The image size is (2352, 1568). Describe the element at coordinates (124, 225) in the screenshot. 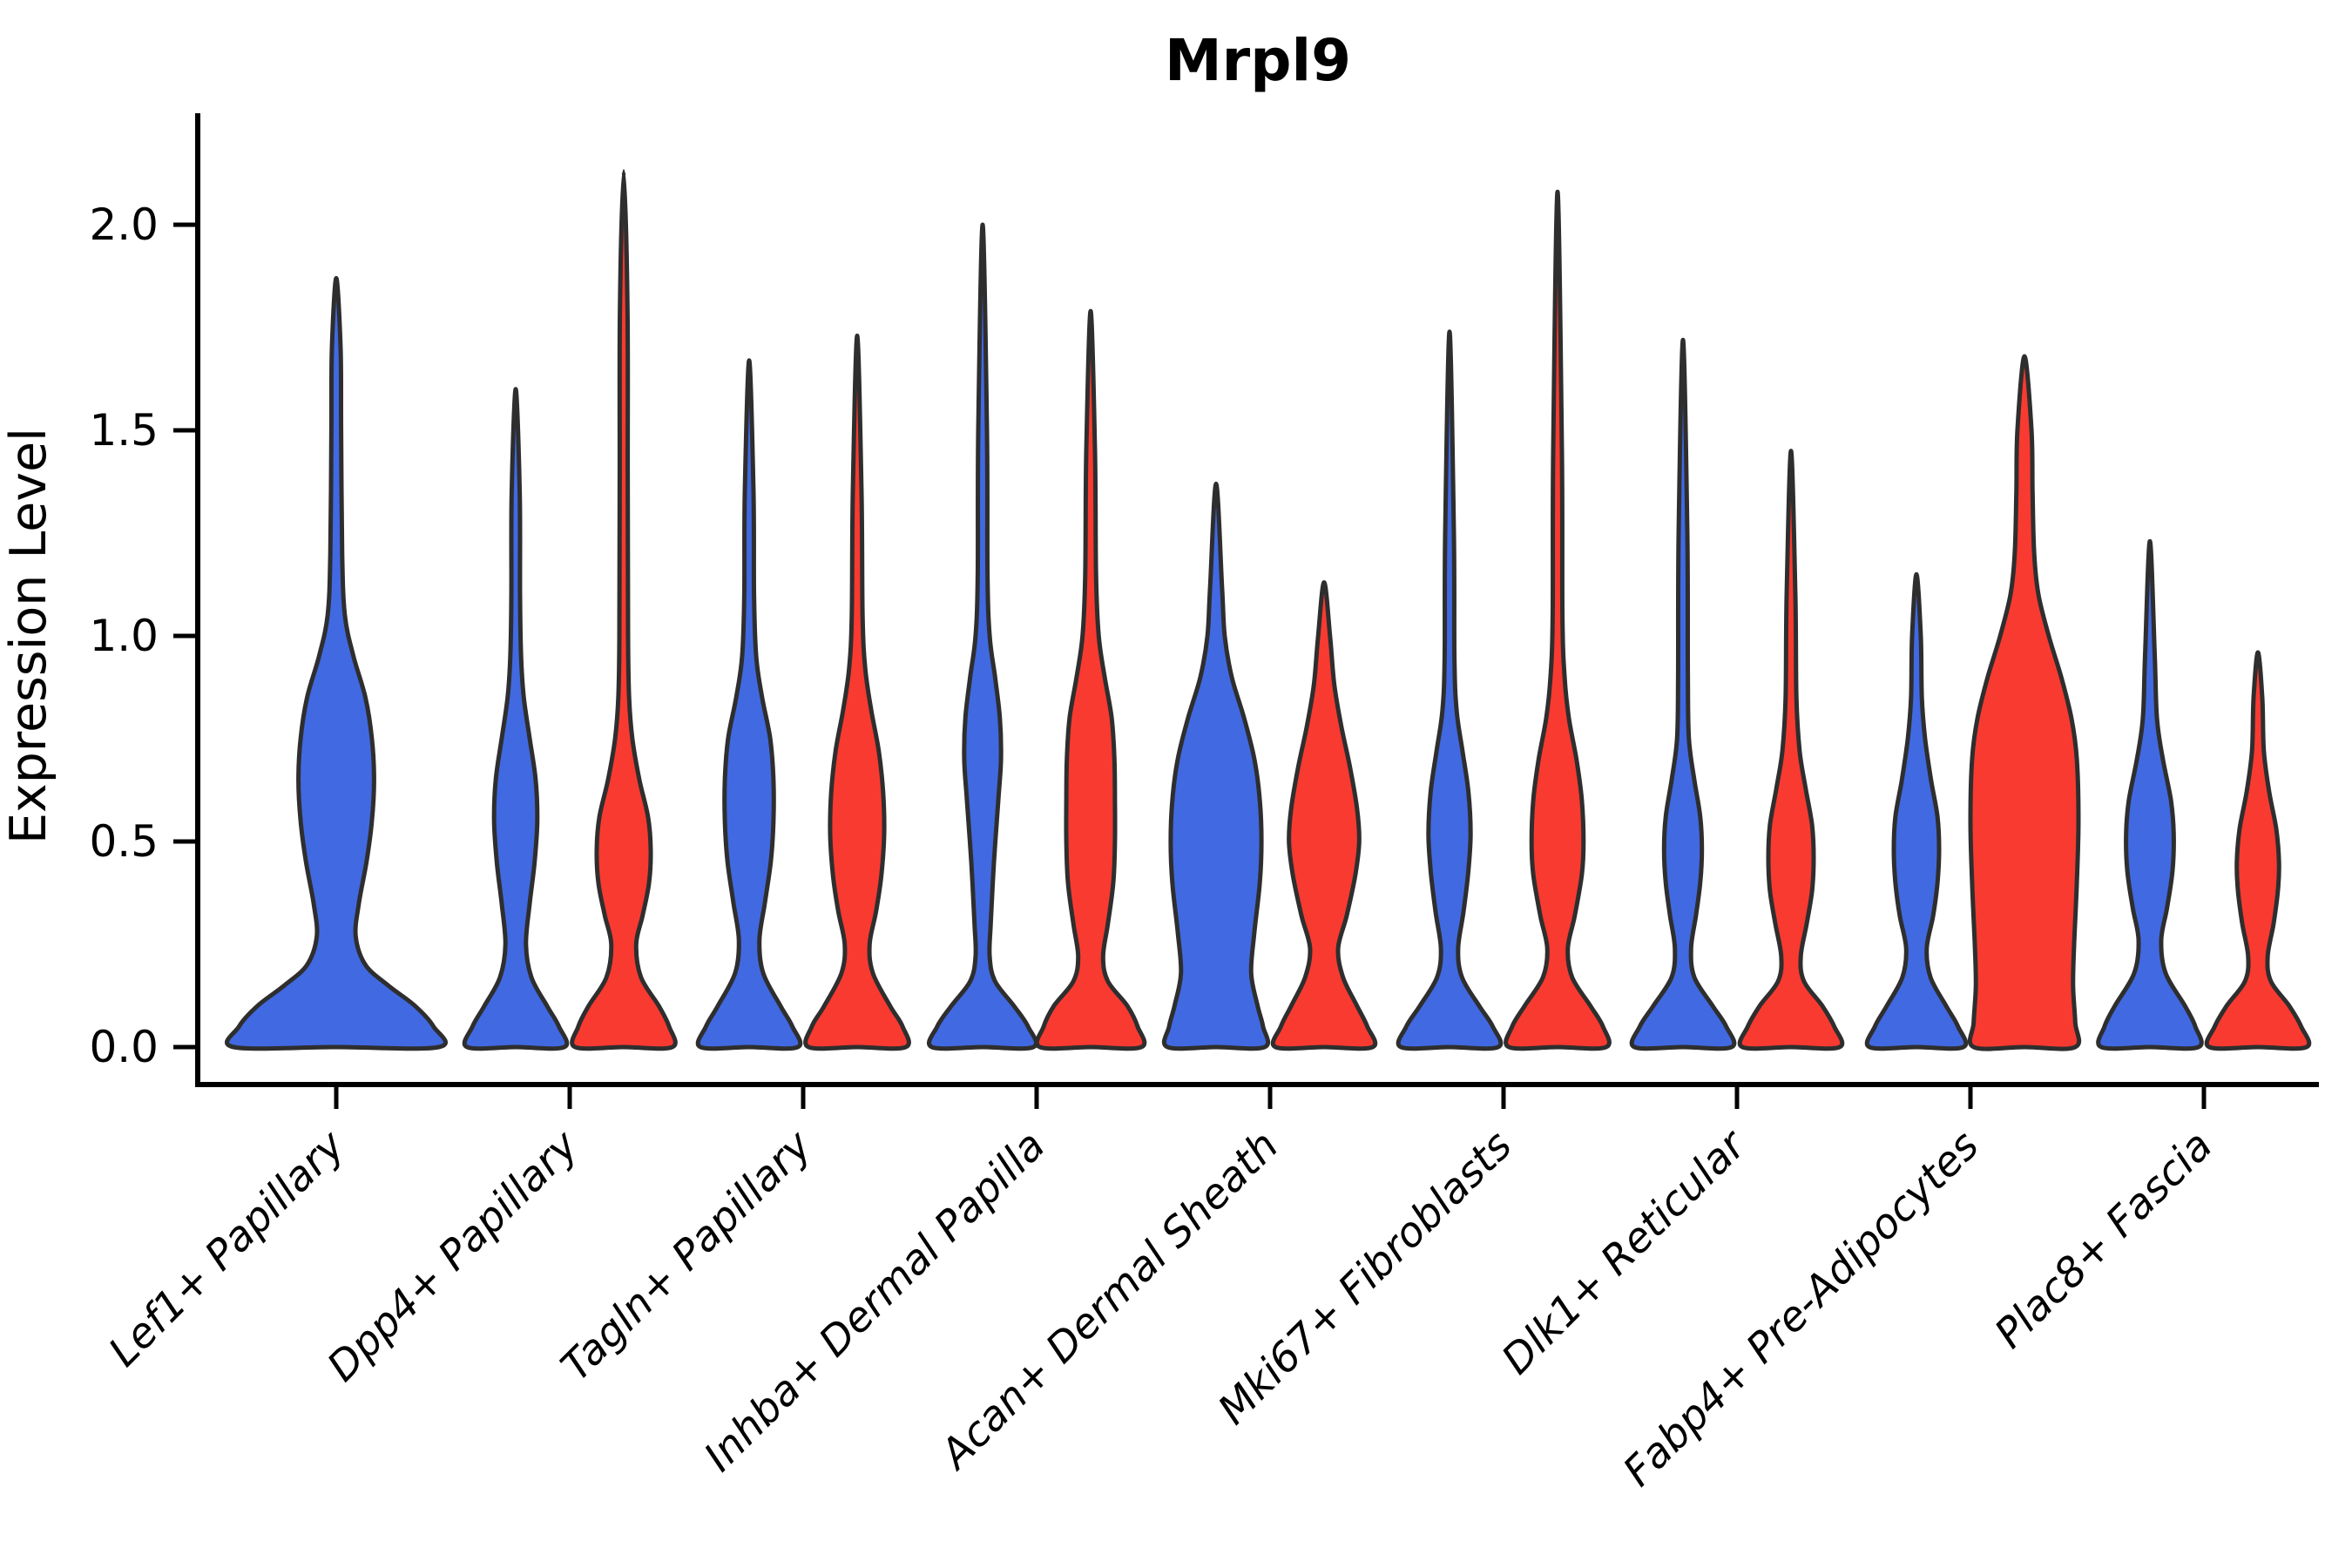

I see `y-tick-label: 2.0` at that location.